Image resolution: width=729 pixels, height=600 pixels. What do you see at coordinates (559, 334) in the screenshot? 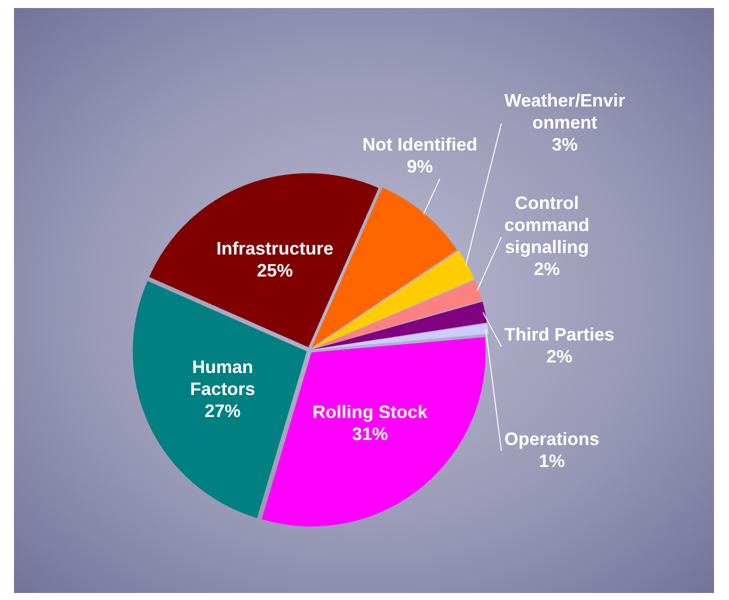
I see `slice-label: Third Parties` at bounding box center [559, 334].